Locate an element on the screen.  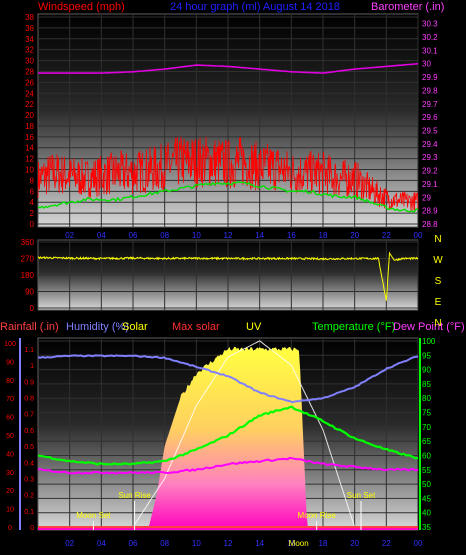
windspeed-series-line is located at coordinates (228, 173).